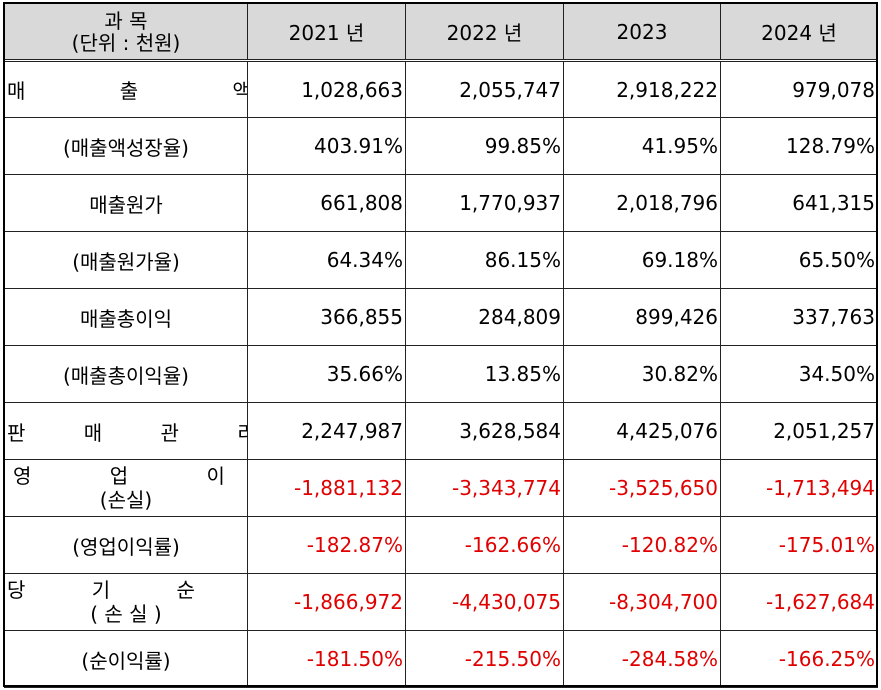  I want to click on row-label: (매출액성장율), so click(126, 146).